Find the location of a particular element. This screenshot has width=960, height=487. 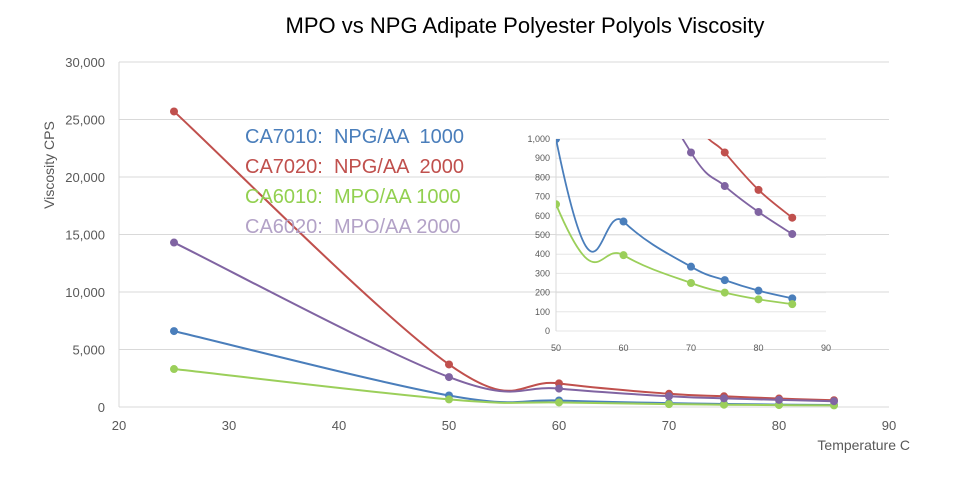

y-tick-label: 5,000 is located at coordinates (88, 350).